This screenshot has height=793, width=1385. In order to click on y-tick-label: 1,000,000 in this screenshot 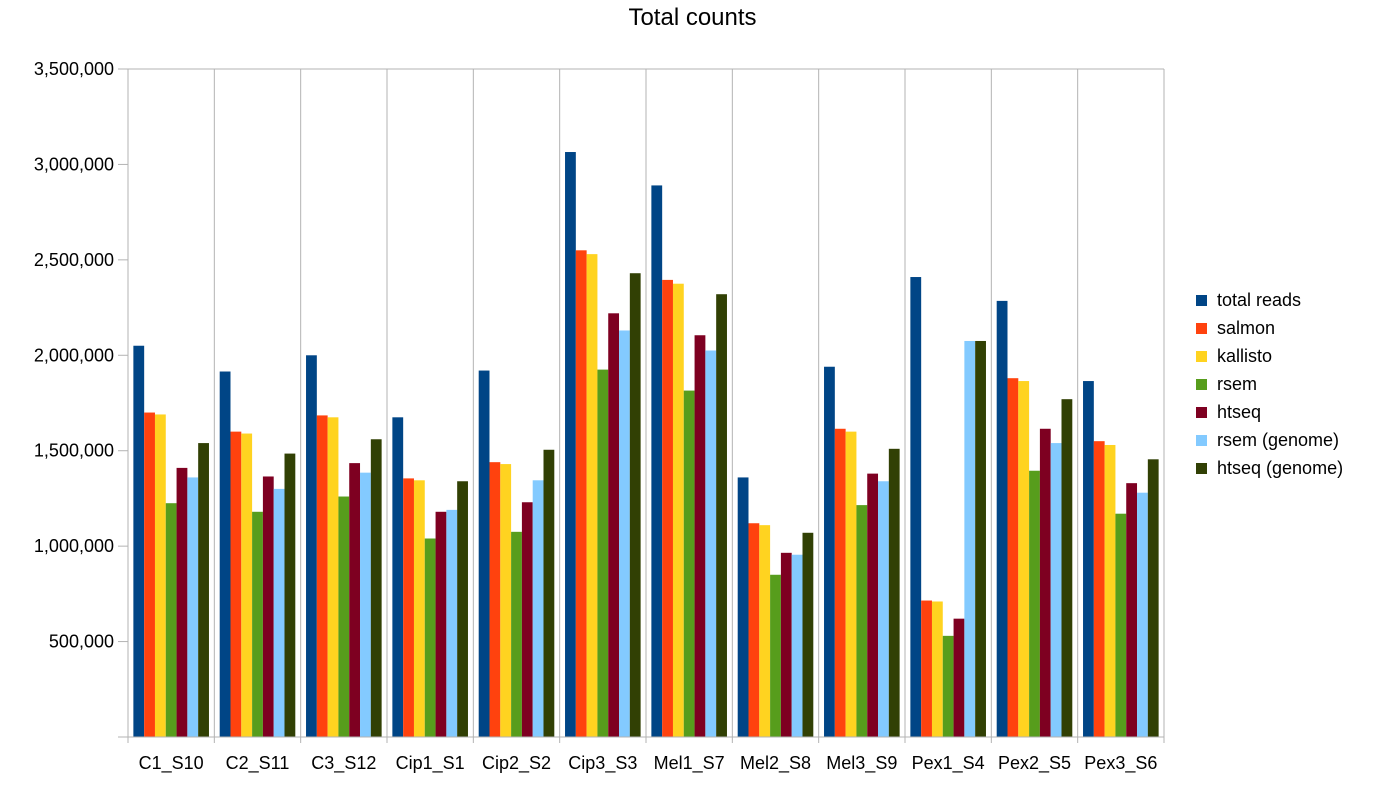, I will do `click(74, 546)`.